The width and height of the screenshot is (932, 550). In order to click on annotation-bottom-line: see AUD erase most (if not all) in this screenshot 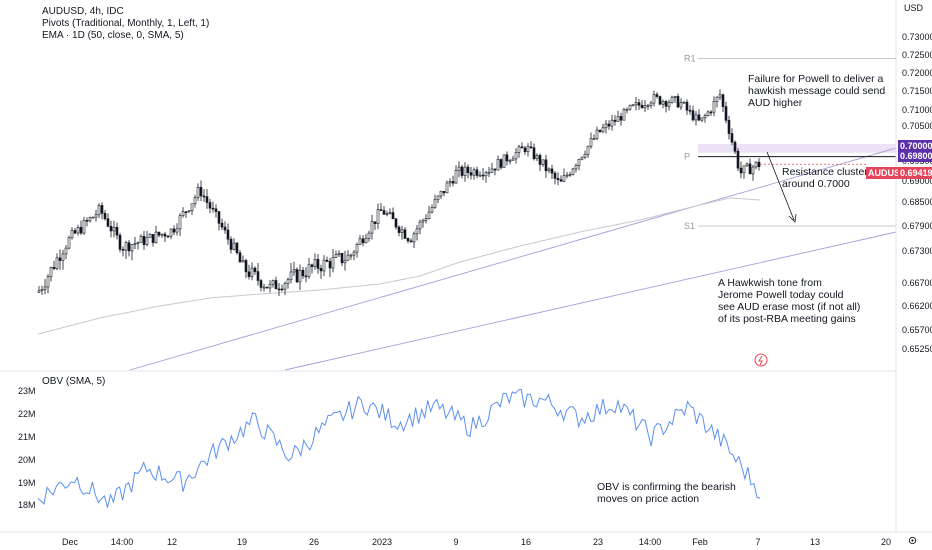, I will do `click(789, 307)`.